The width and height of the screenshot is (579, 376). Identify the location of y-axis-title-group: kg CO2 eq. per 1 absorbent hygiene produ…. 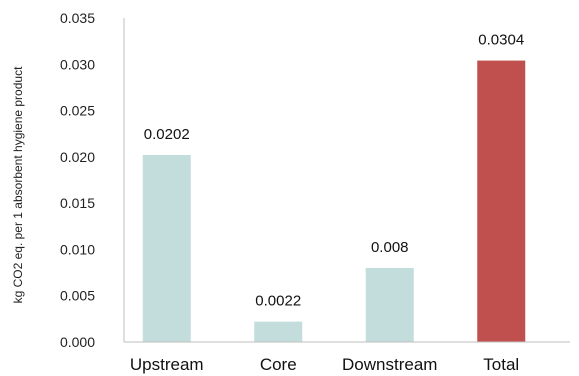
(18, 184).